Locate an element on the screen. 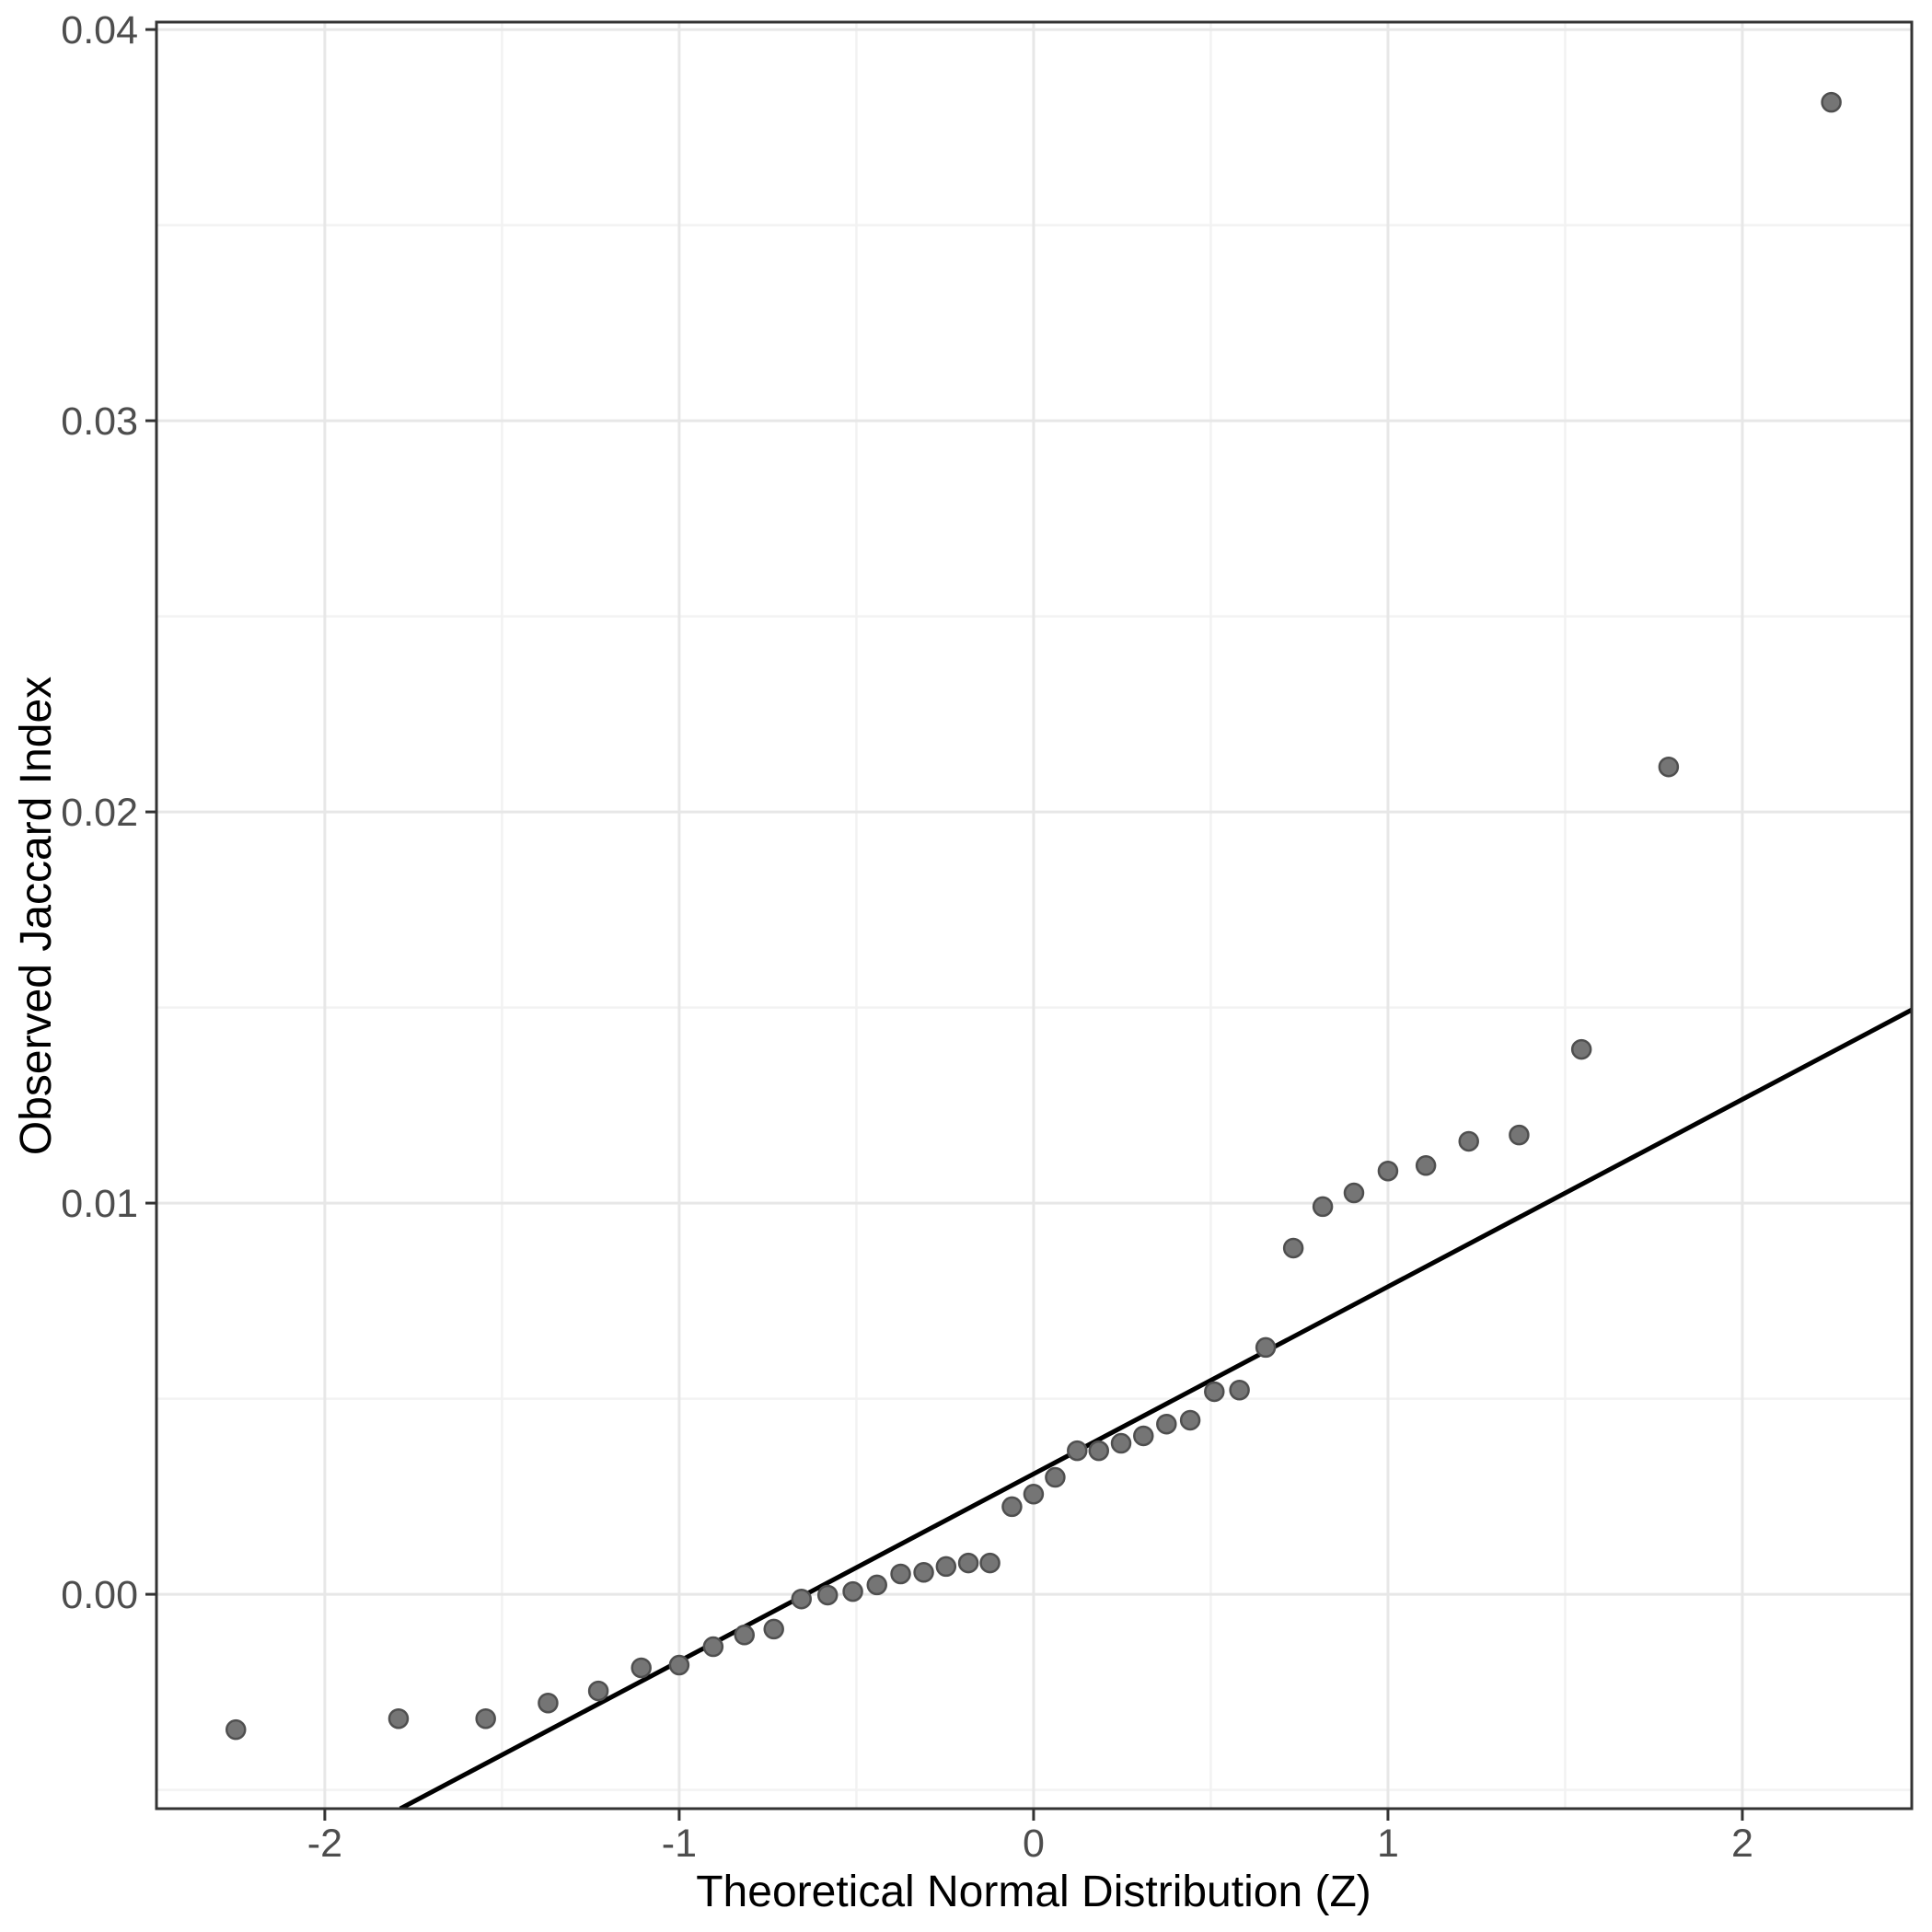  x-tick-label: -1 is located at coordinates (679, 1844).